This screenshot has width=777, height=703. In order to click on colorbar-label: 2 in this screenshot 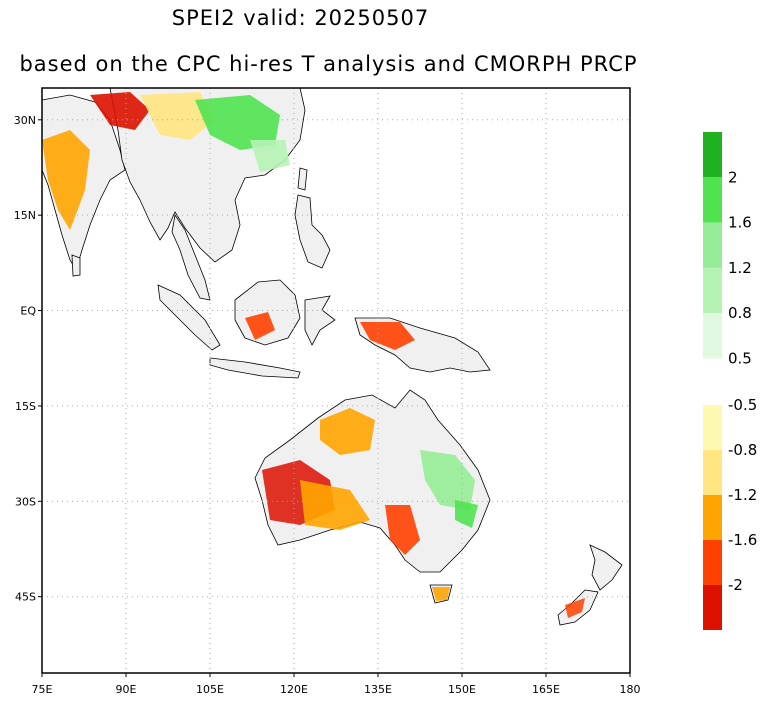, I will do `click(733, 177)`.